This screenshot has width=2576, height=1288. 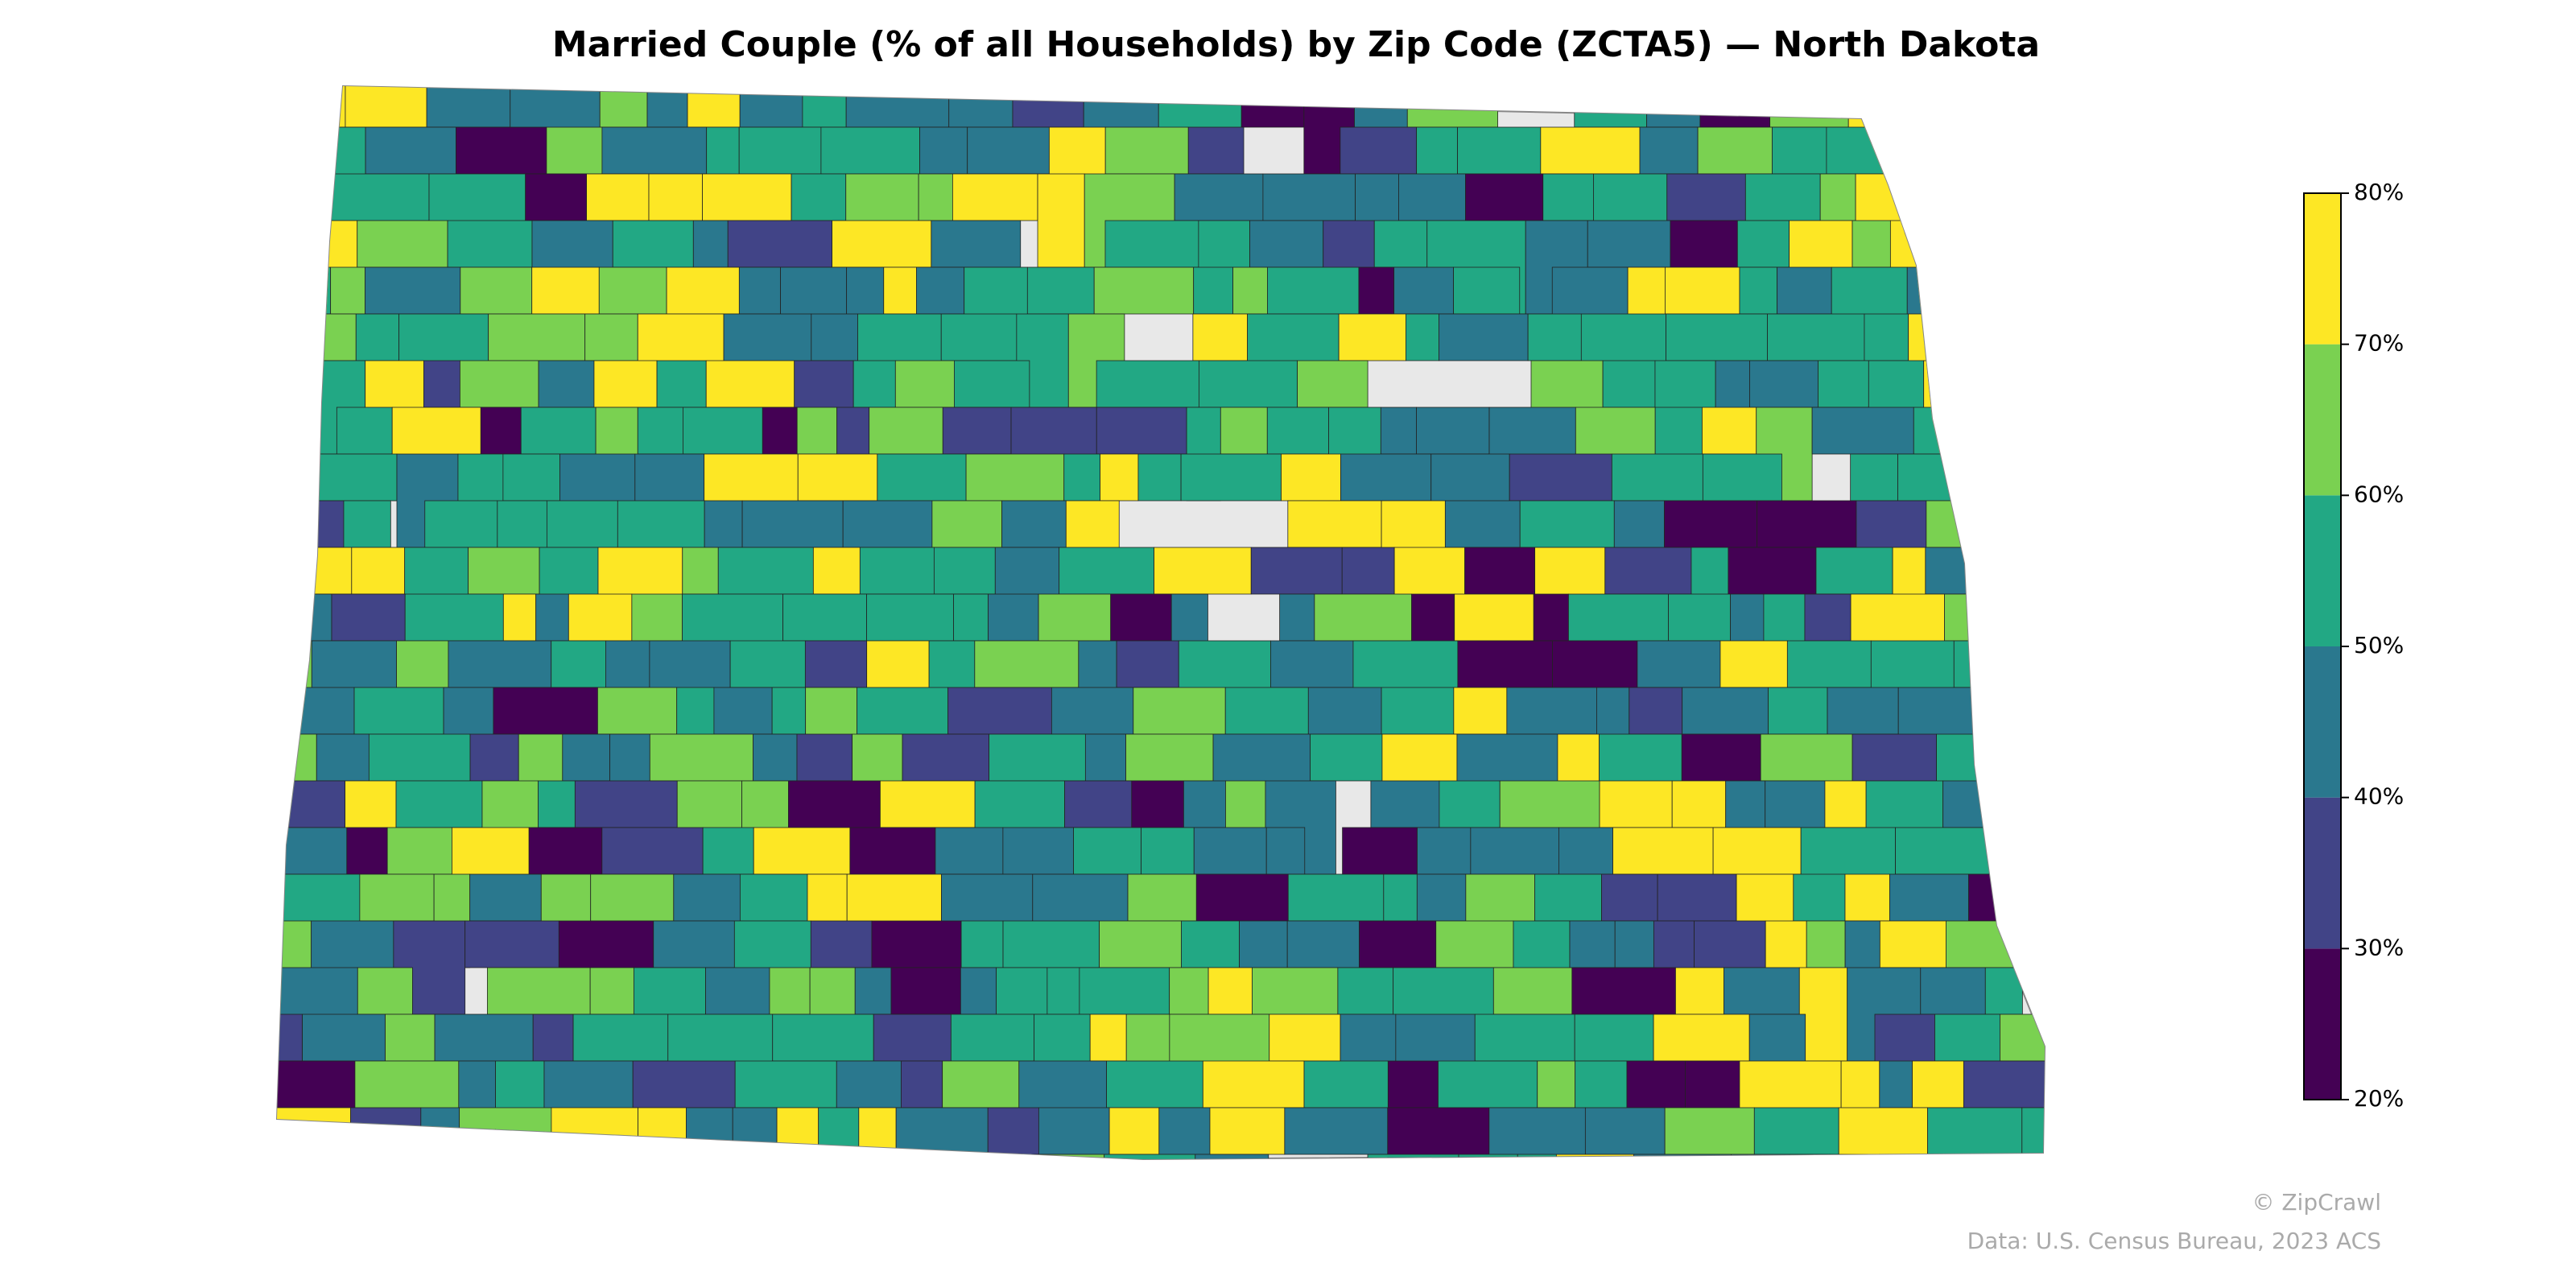 What do you see at coordinates (2379, 947) in the screenshot?
I see `colorbar-tick-label: 30%` at bounding box center [2379, 947].